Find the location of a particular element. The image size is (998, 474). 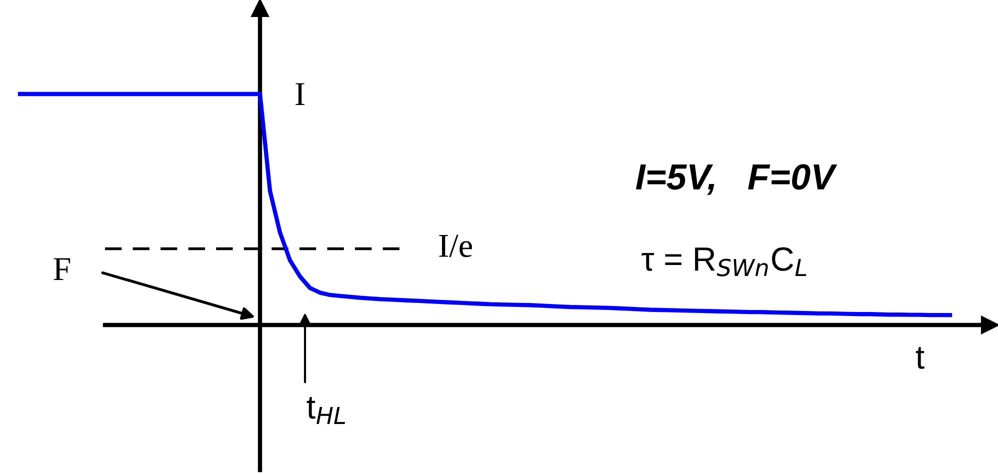

annotation: F is located at coordinates (62, 269).